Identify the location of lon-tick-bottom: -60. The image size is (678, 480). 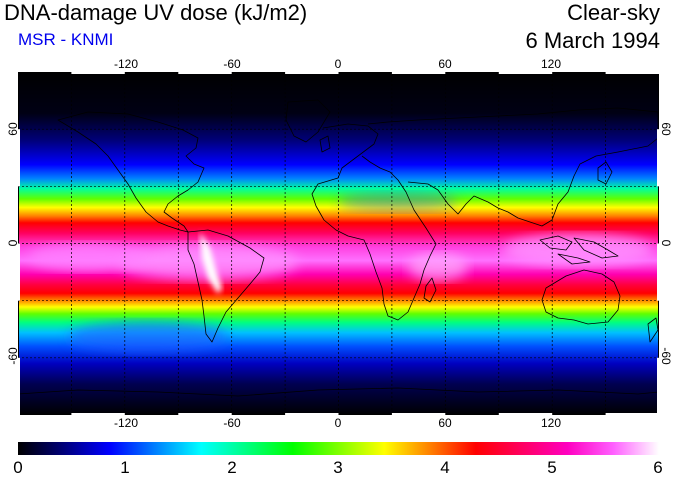
(232, 423).